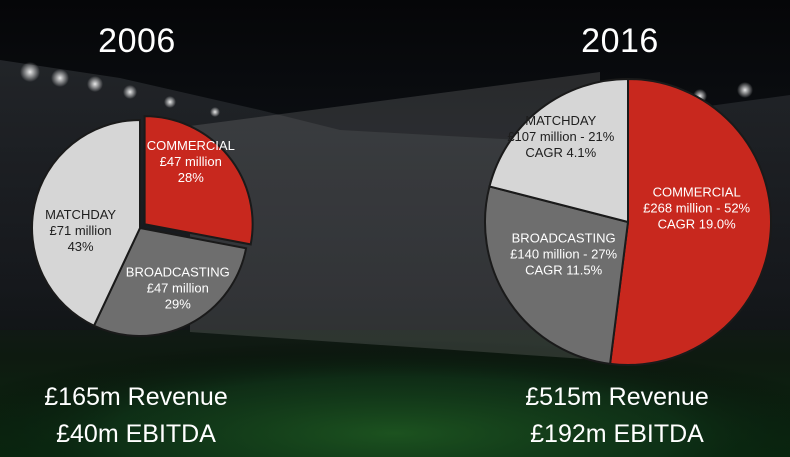 The width and height of the screenshot is (790, 457). I want to click on slice-broadcasting-2016, so click(557, 275).